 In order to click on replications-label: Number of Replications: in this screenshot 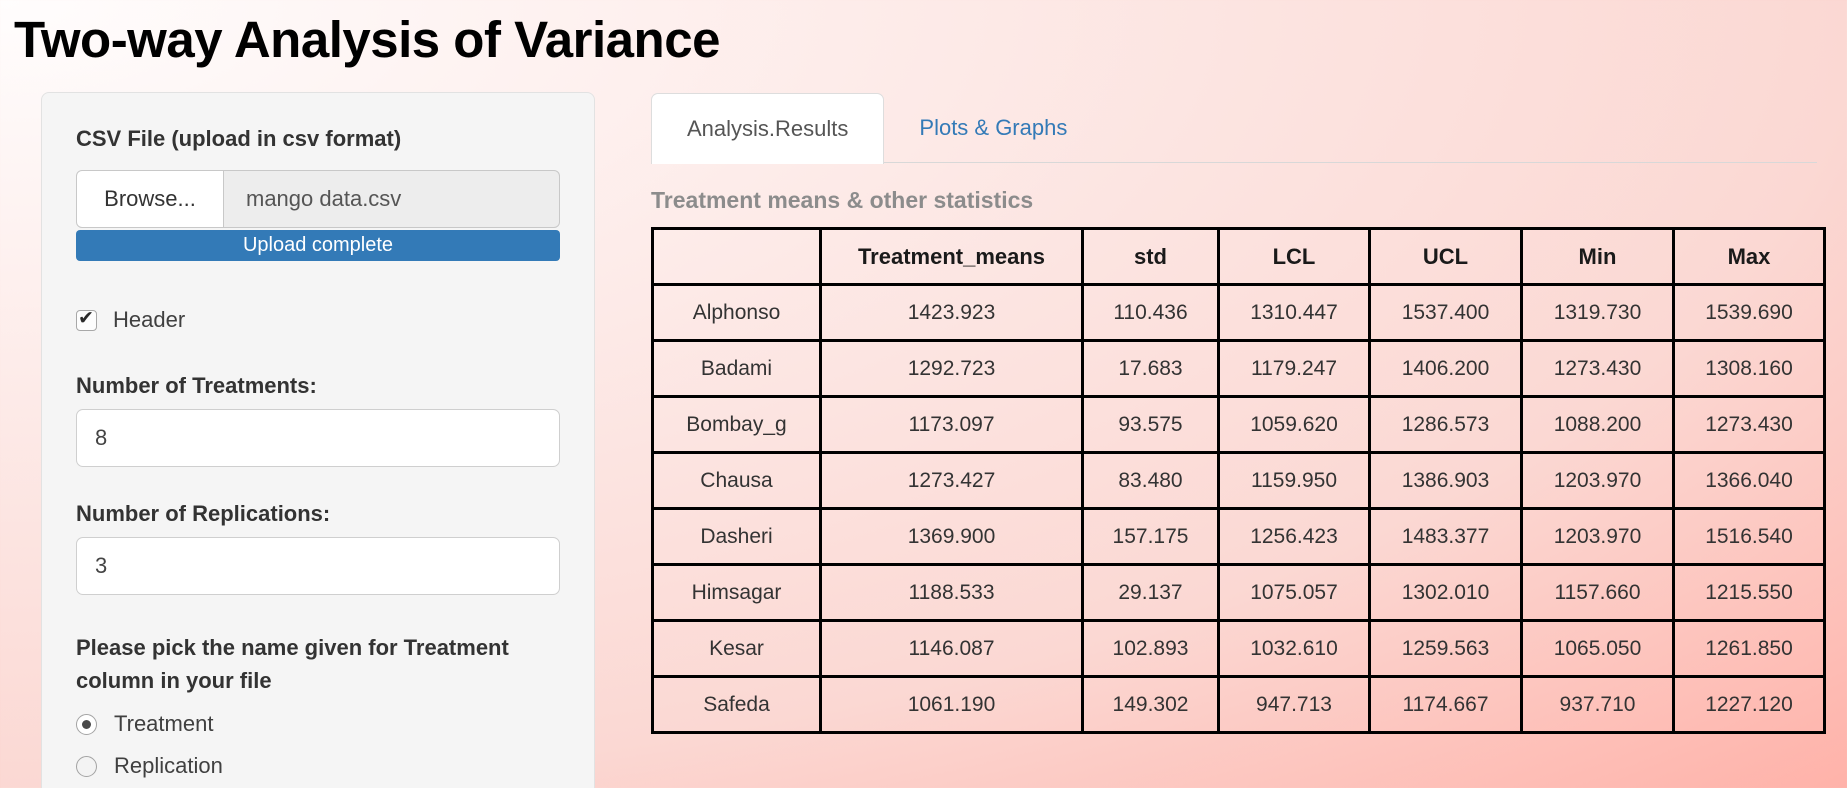, I will do `click(203, 513)`.